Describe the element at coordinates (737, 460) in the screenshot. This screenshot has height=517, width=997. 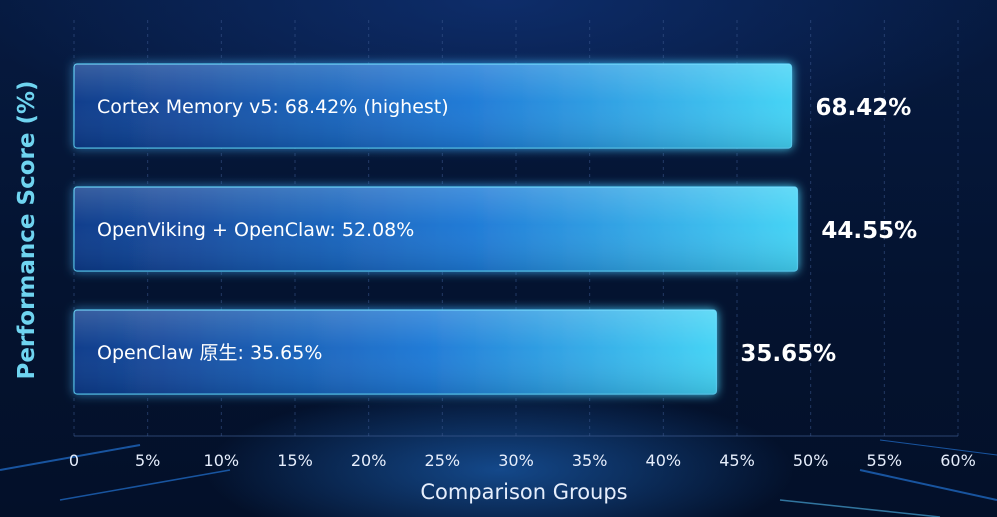
I see `x-tick-label: 45%` at that location.